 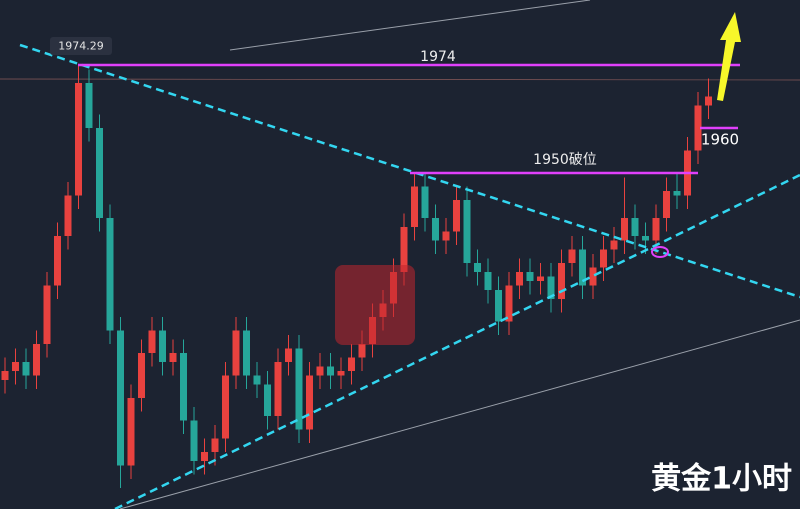 I want to click on level-label: 1950破位, so click(x=565, y=160).